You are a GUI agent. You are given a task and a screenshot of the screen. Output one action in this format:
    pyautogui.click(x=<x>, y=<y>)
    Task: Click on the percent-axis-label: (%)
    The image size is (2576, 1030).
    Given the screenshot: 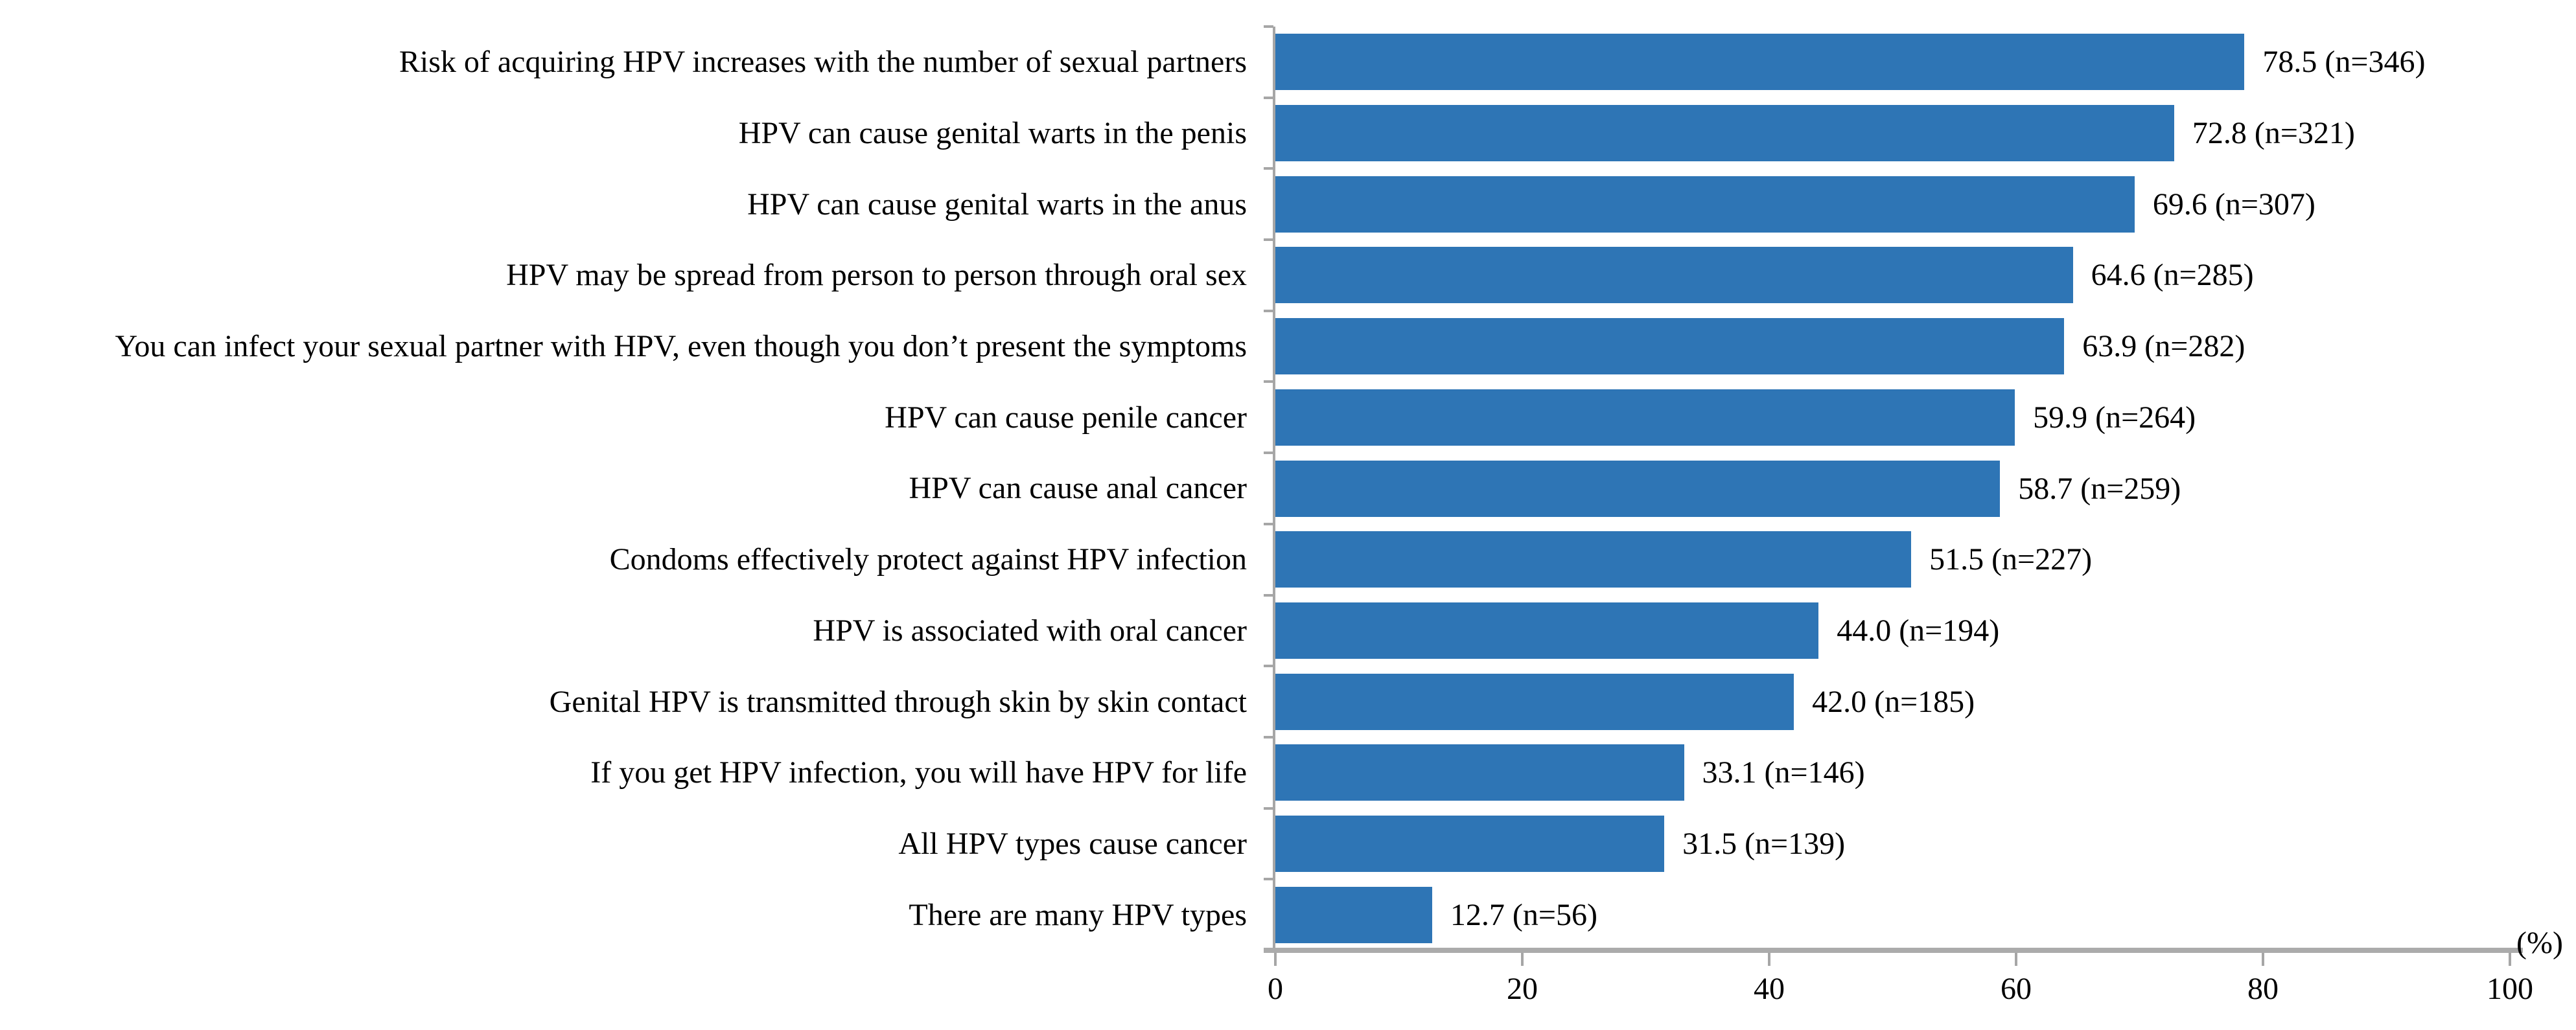 What is the action you would take?
    pyautogui.click(x=2540, y=943)
    